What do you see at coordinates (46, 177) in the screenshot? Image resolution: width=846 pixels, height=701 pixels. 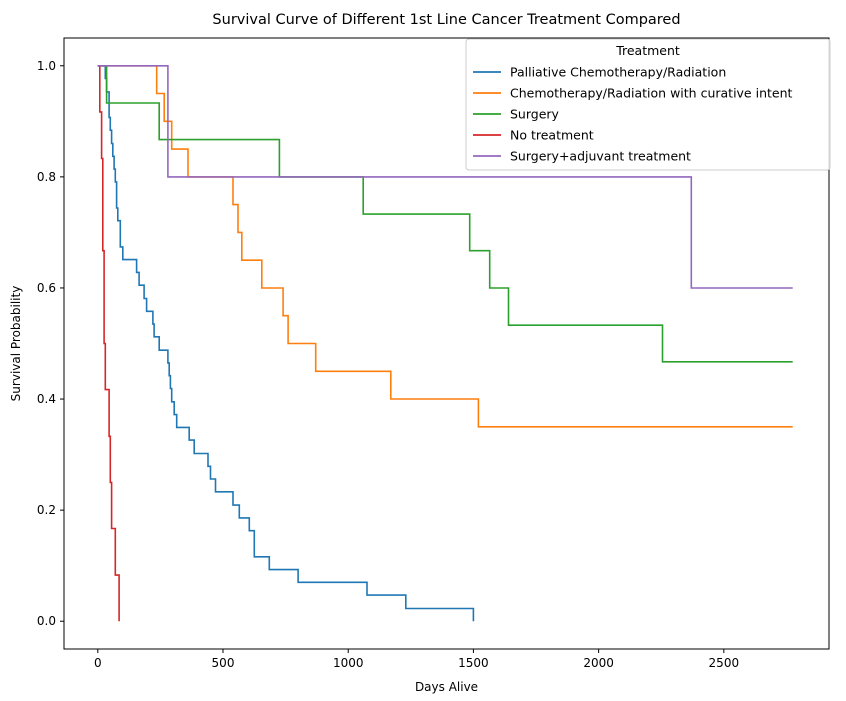 I see `y-tick-label: 0.8` at bounding box center [46, 177].